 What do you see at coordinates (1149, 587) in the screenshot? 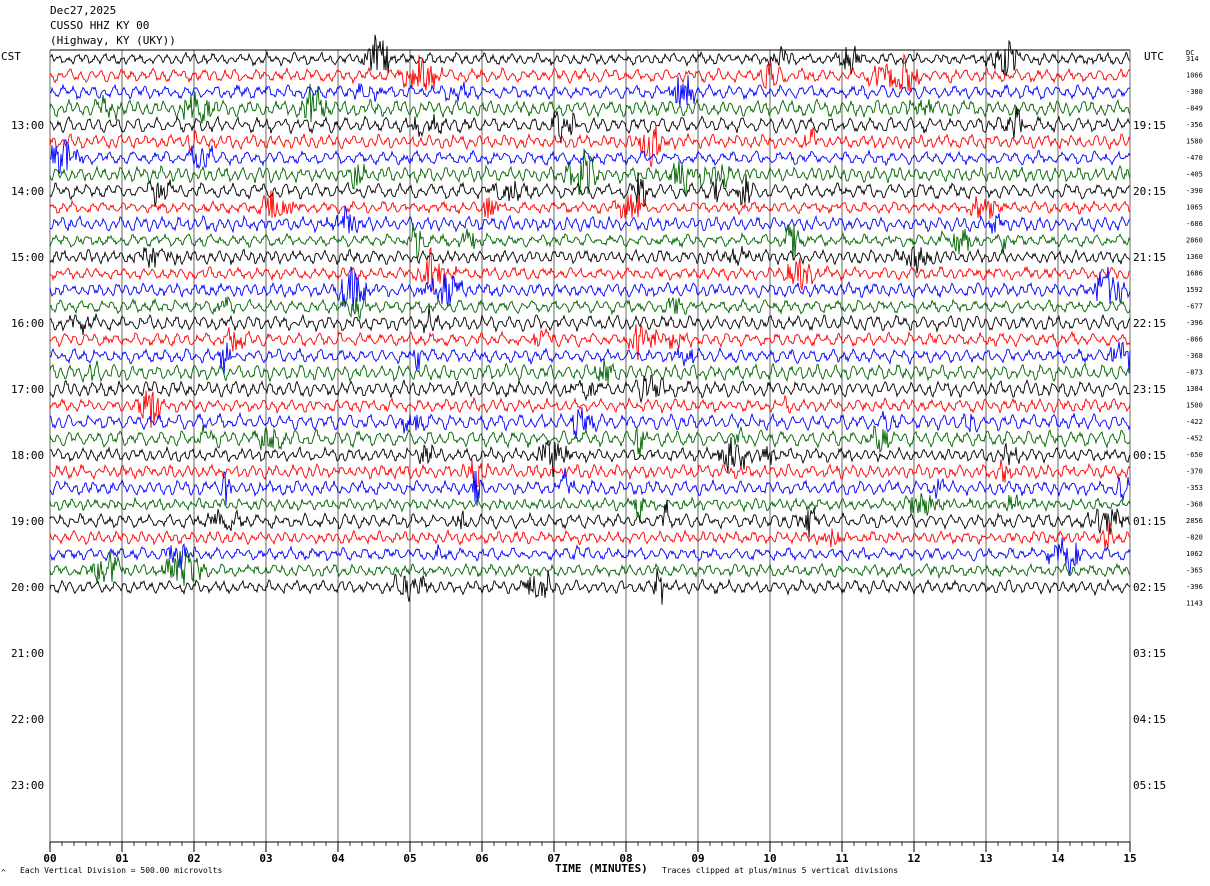
I see `utc-hour-label: 02:15` at bounding box center [1149, 587].